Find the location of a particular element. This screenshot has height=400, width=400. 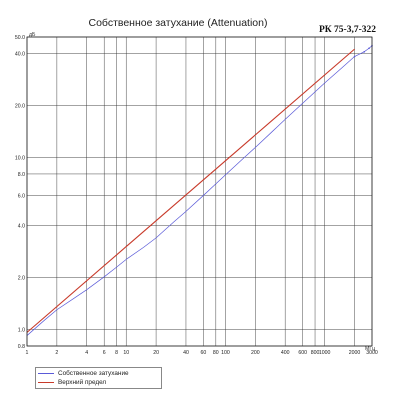

legend-item-attenuation: Собственное затухание is located at coordinates (83, 373).